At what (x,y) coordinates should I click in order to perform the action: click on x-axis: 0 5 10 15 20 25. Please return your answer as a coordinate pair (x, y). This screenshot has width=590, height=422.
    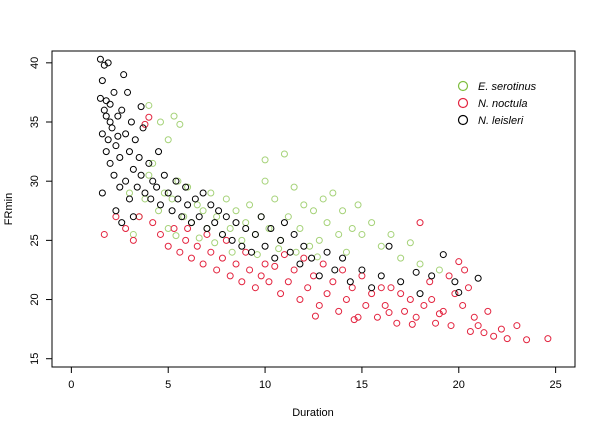
    Looking at the image, I should click on (315, 378).